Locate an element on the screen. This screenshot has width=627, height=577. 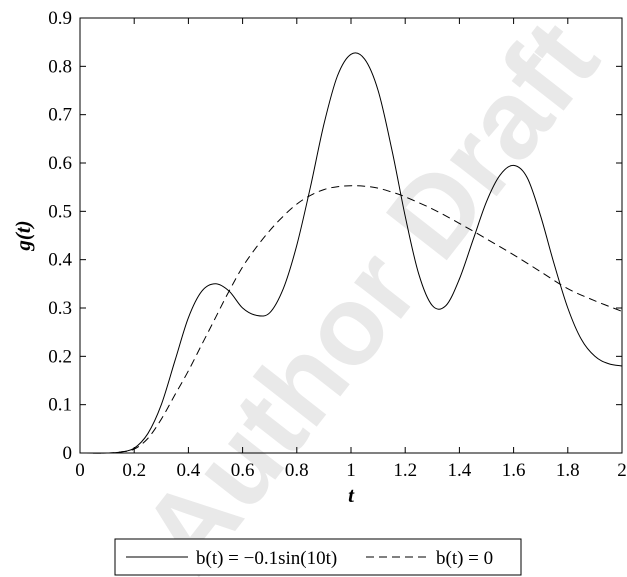
x-axis-label: t is located at coordinates (351, 495).